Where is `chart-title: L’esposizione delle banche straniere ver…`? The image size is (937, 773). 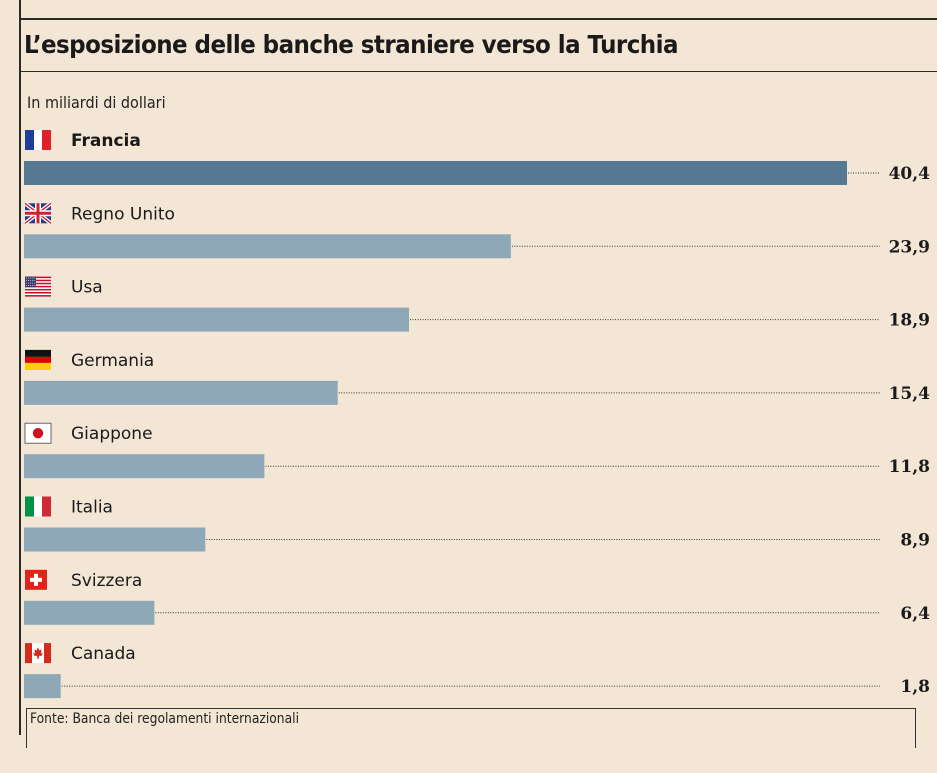
chart-title: L’esposizione delle banche straniere ver… is located at coordinates (351, 44).